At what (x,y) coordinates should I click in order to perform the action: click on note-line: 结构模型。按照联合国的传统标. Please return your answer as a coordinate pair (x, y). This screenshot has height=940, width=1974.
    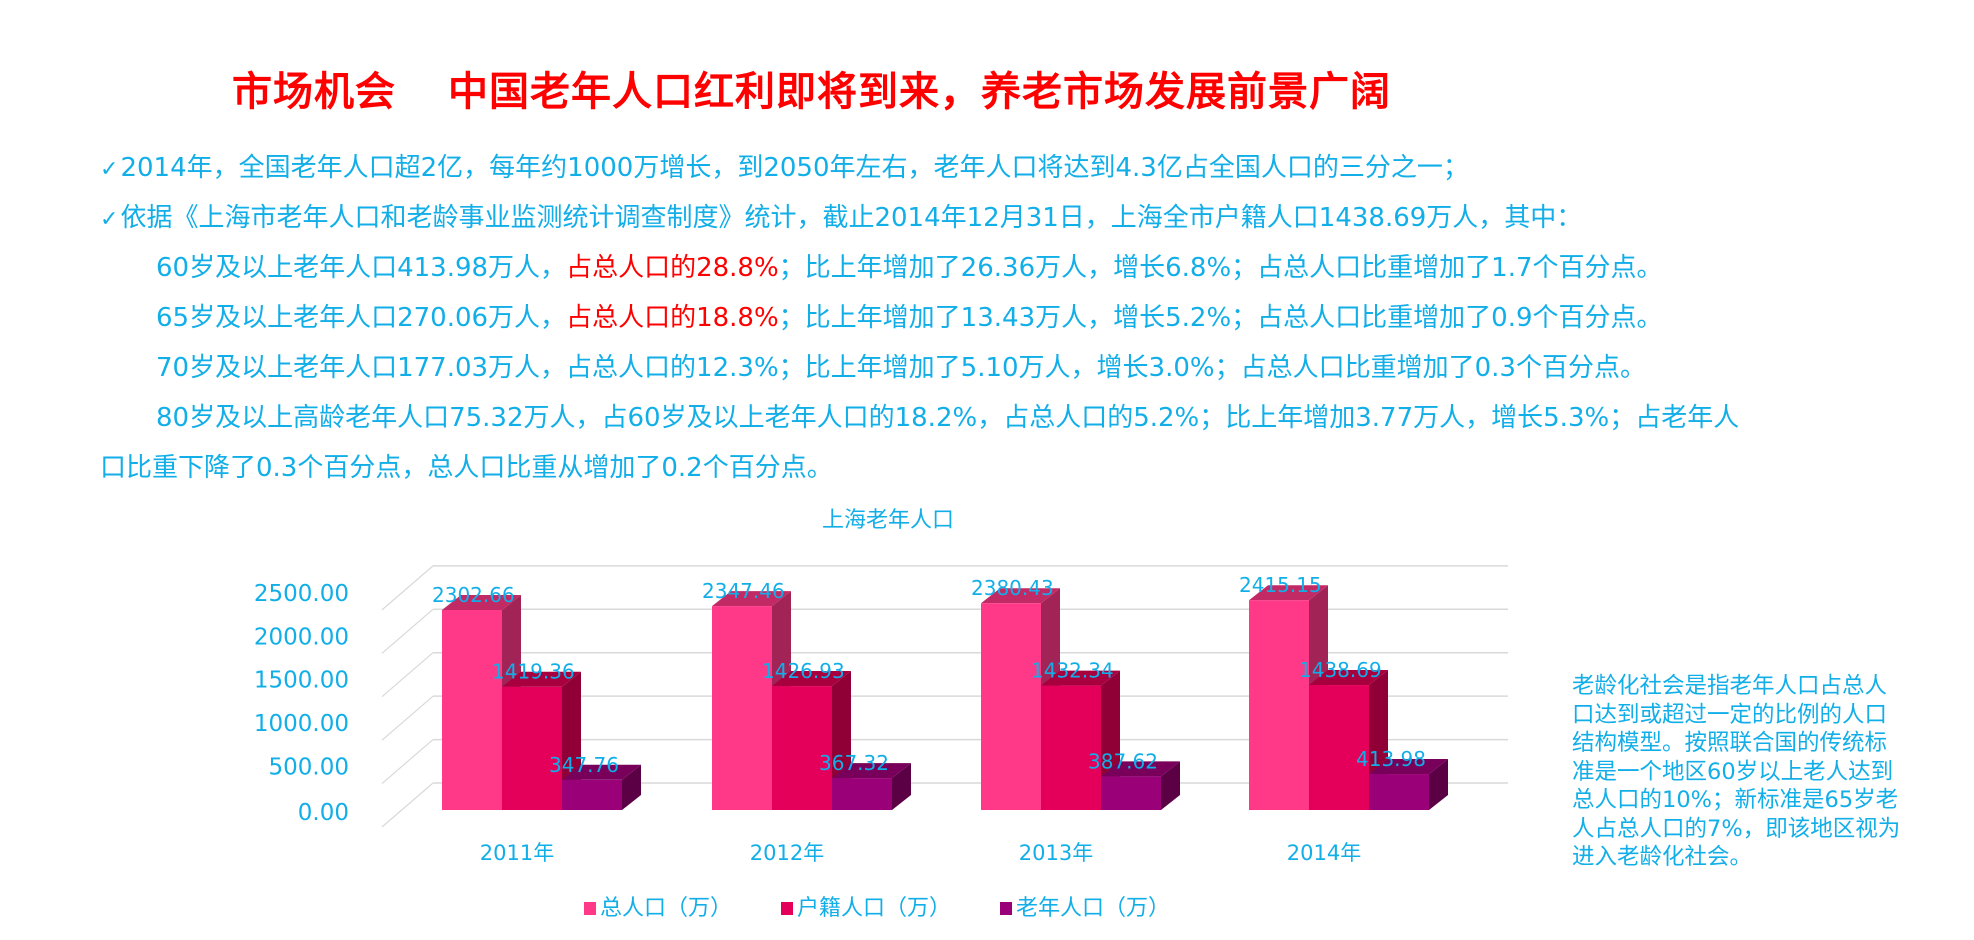
    Looking at the image, I should click on (1730, 743).